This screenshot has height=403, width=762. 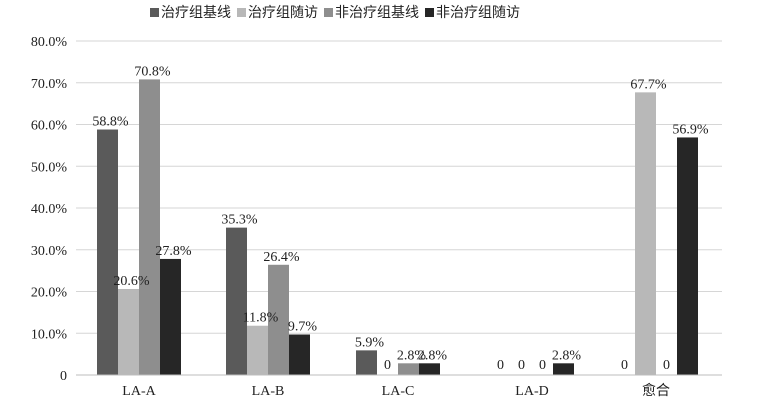 I want to click on legend-item-treatment-baseline: 治疗组基线, so click(x=190, y=12).